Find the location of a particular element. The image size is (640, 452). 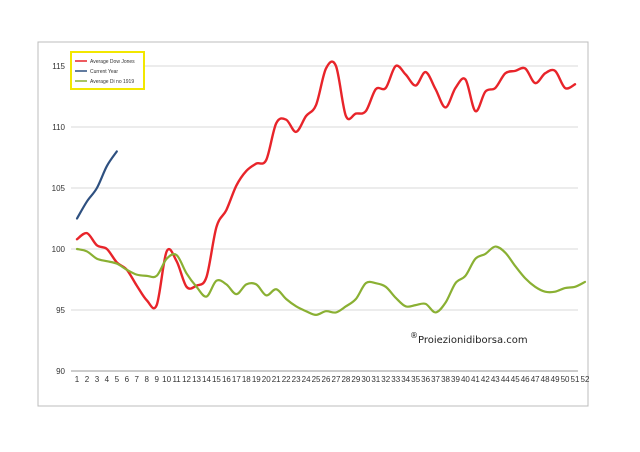

x-tick-label: 22 is located at coordinates (286, 379).